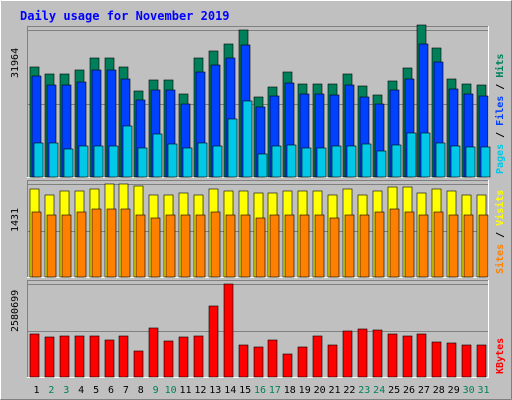 Image resolution: width=512 pixels, height=400 pixels. I want to click on day-label-20: 20, so click(320, 390).